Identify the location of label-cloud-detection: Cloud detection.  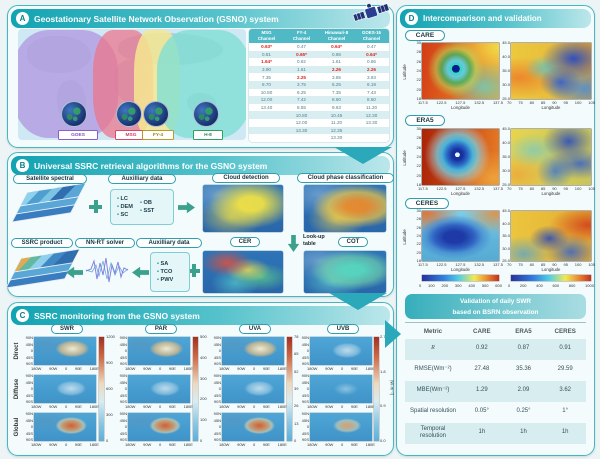
(246, 178).